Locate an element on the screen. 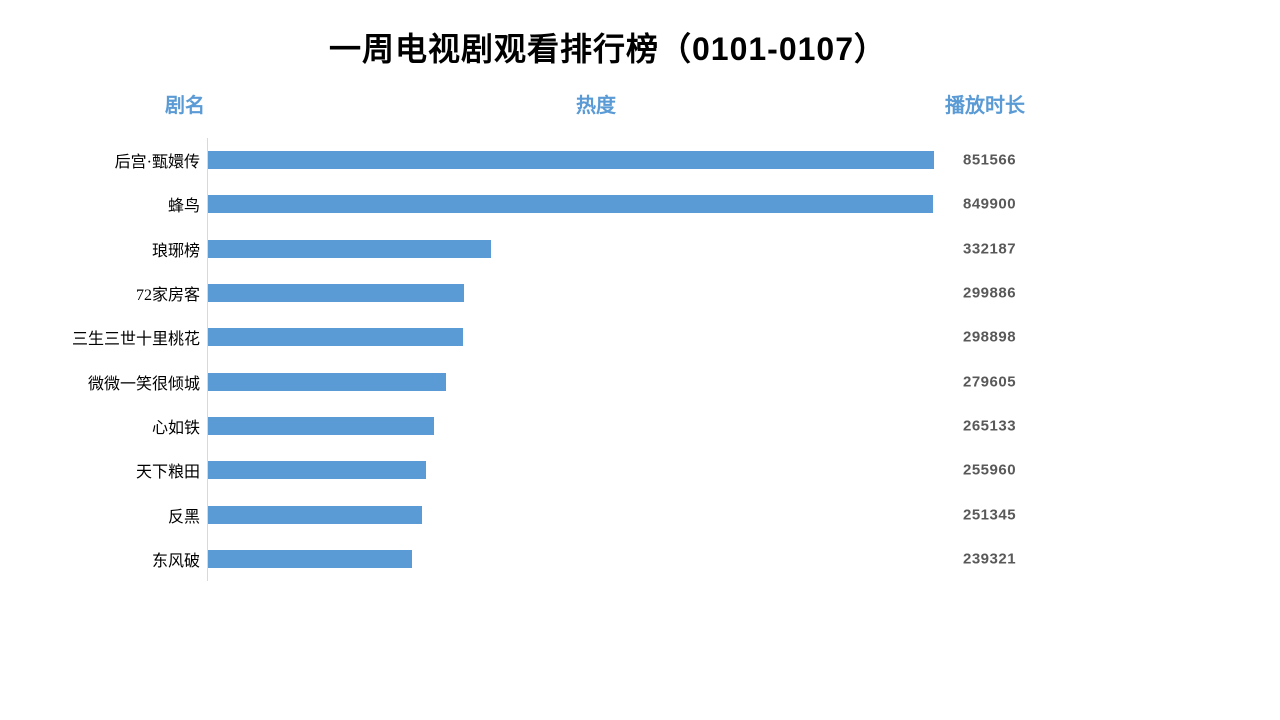  bar-row: 反黑 251345 is located at coordinates (640, 514).